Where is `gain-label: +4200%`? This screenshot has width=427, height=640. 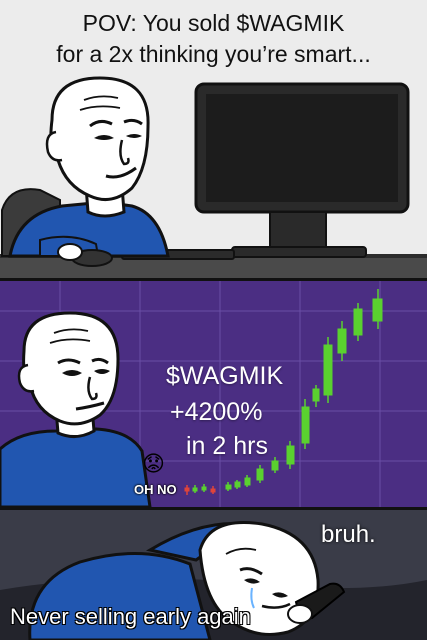 gain-label: +4200% is located at coordinates (216, 412).